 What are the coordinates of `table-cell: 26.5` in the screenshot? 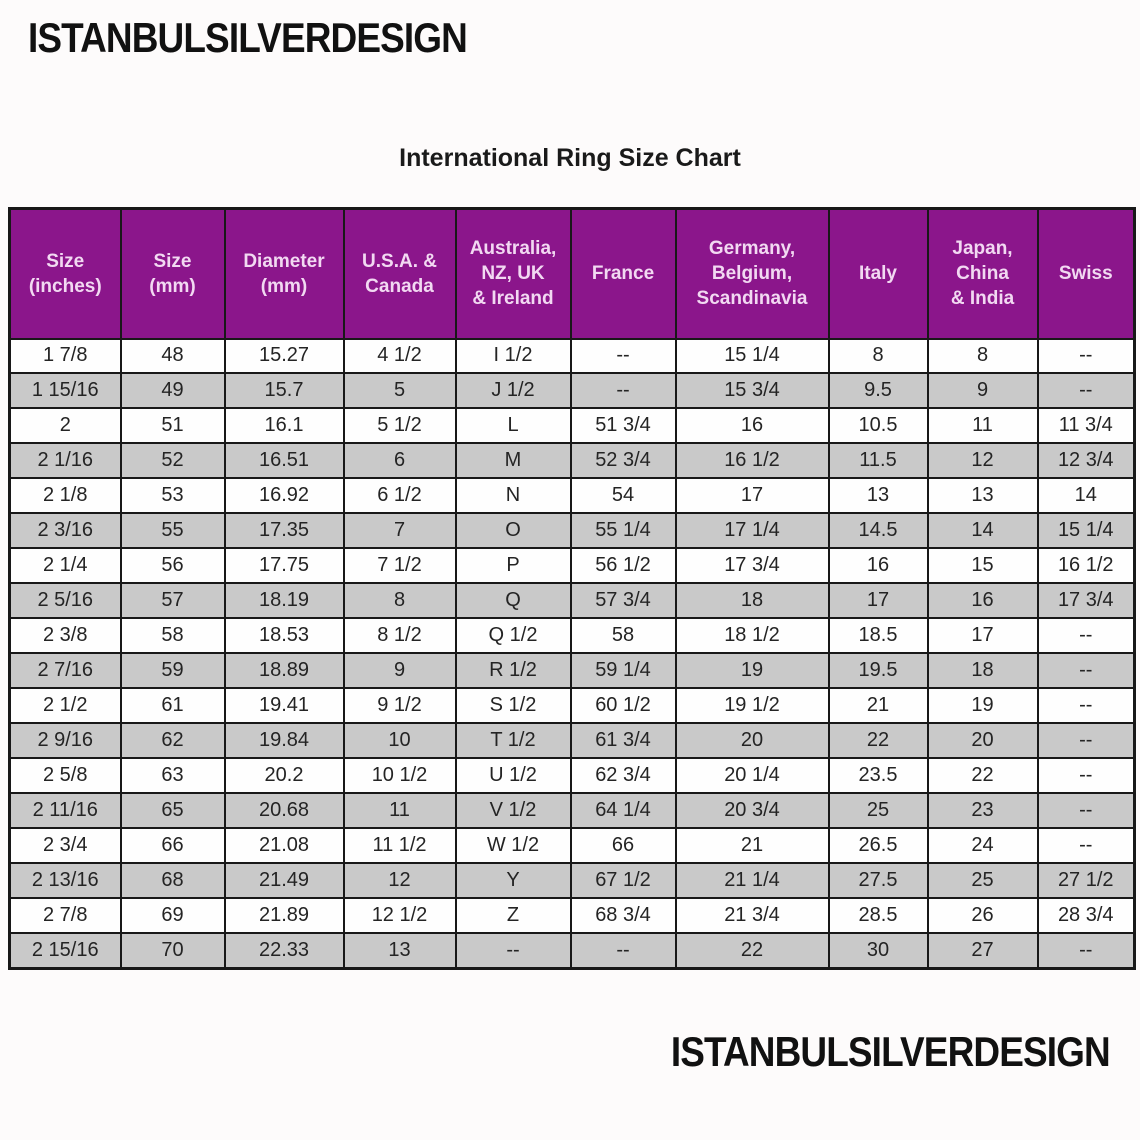 It's located at (878, 845).